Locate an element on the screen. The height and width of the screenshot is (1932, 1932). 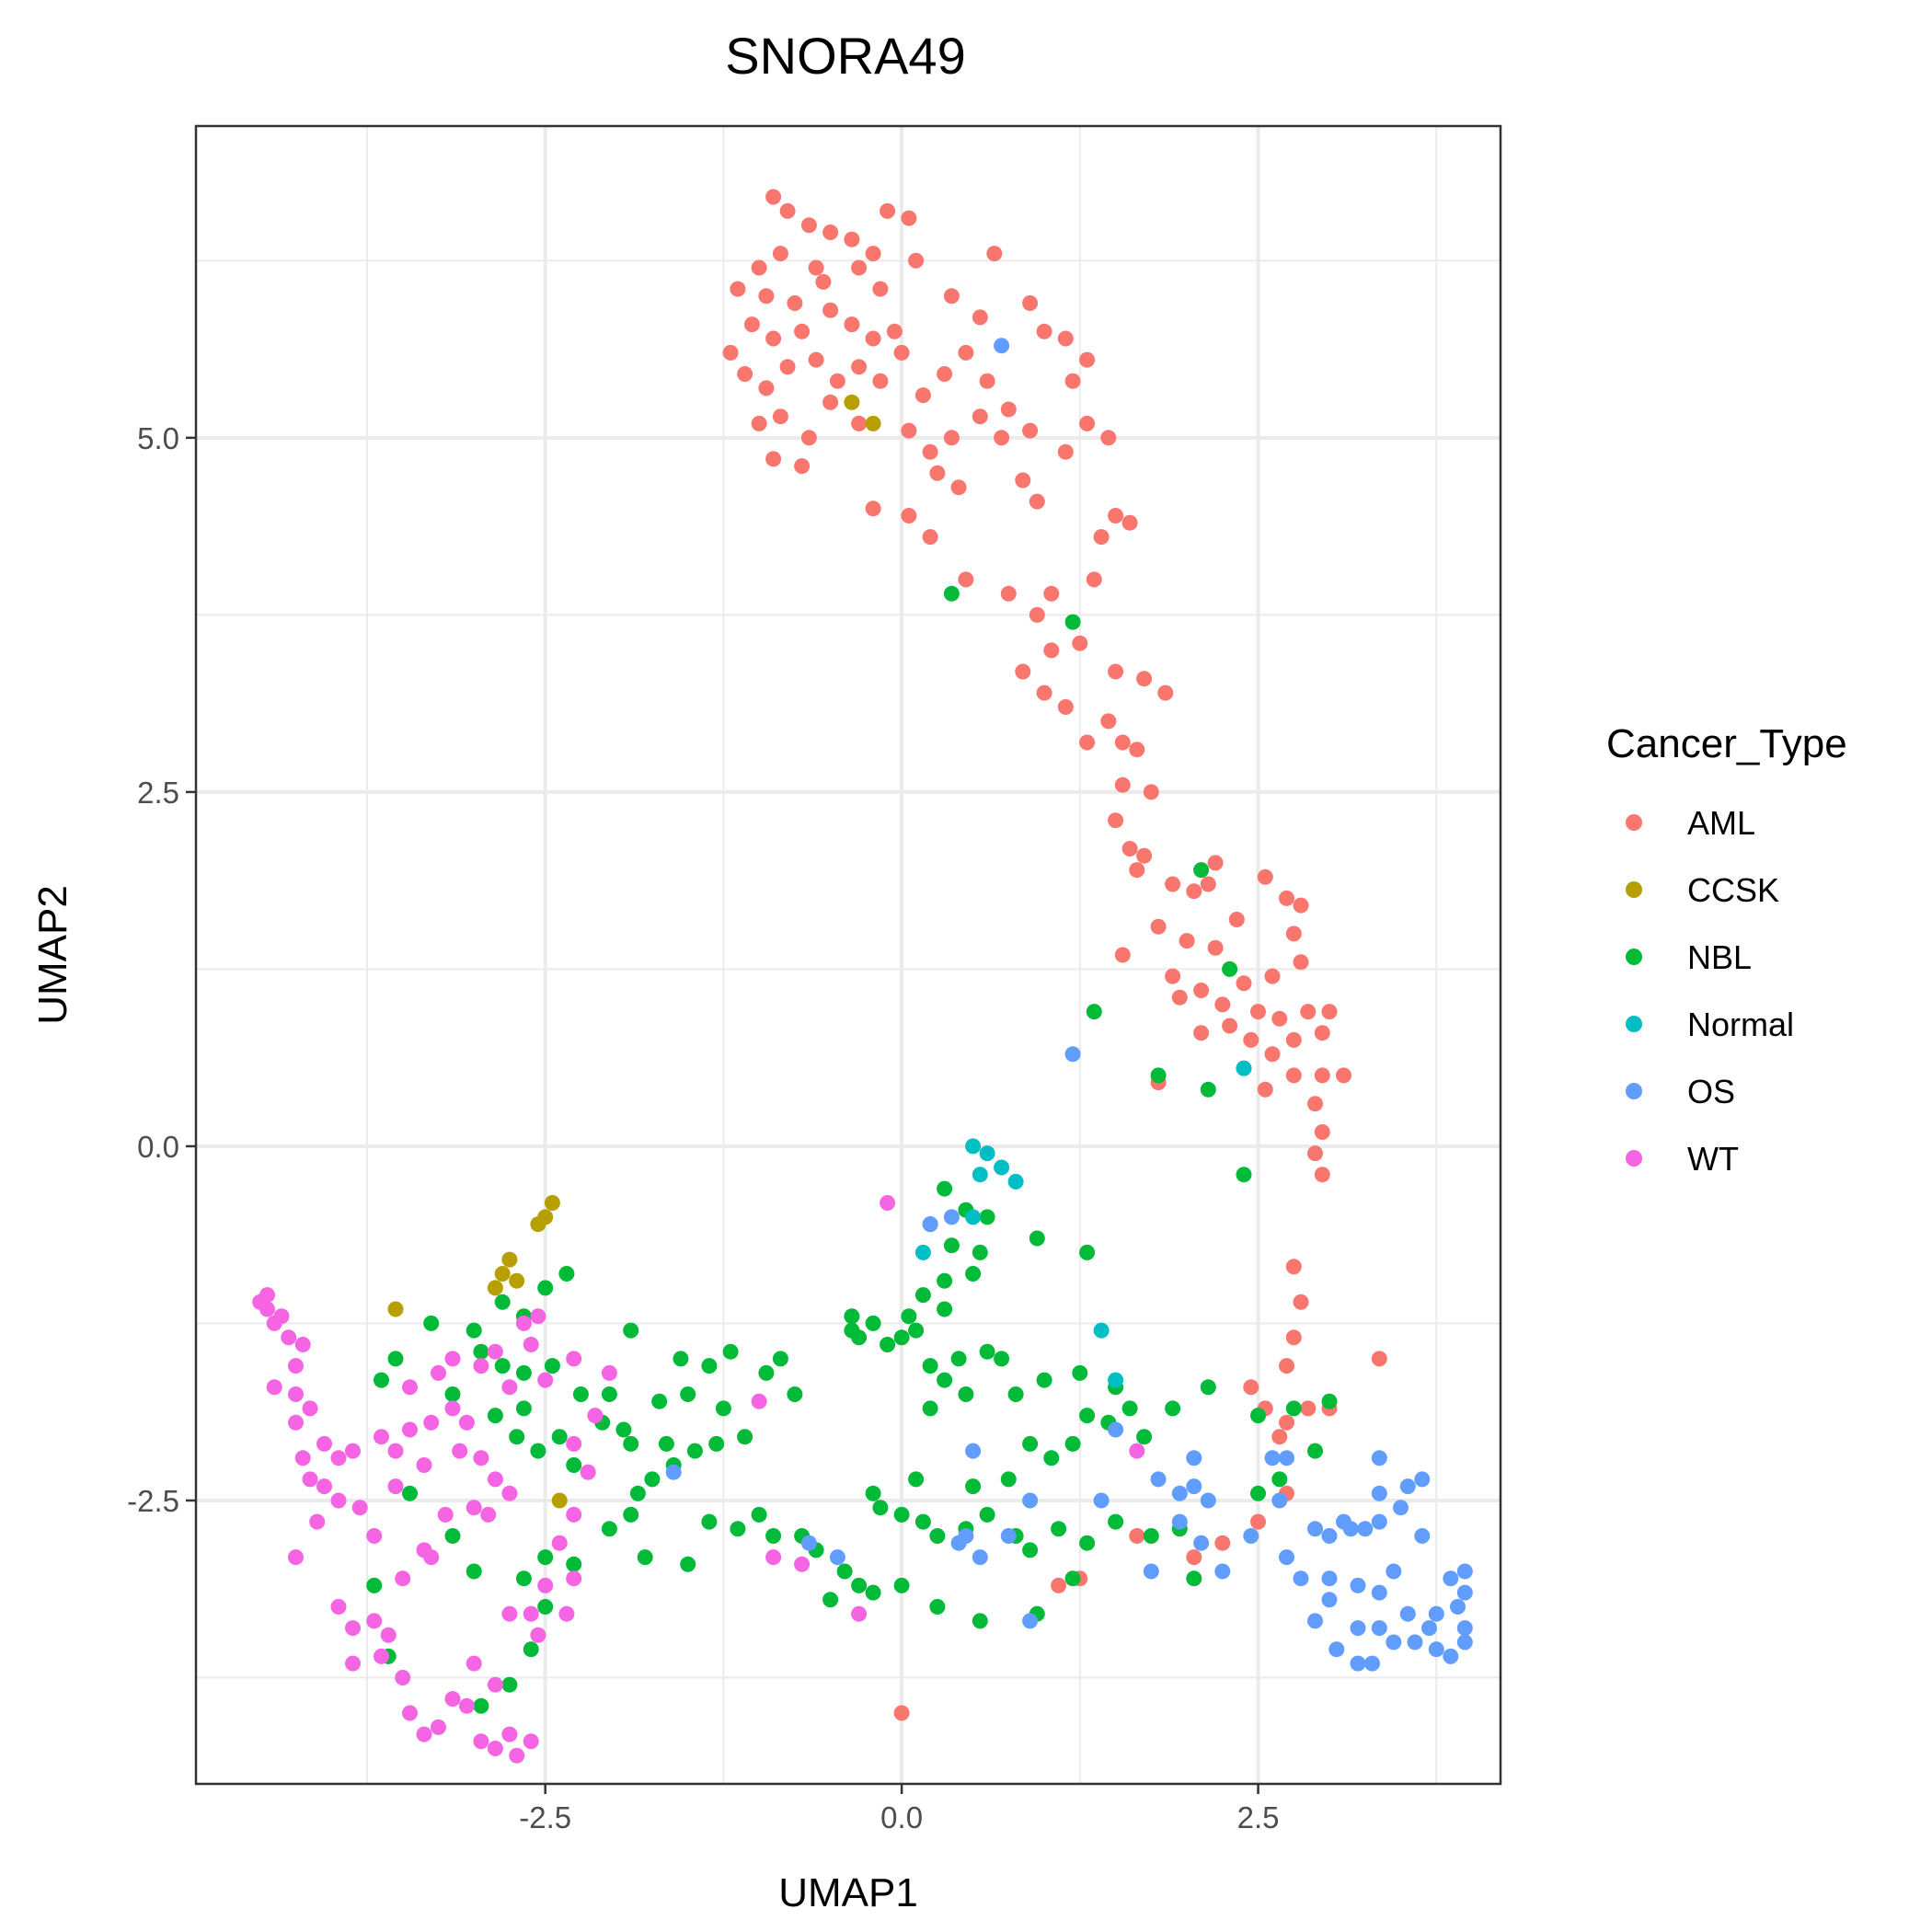
y-tick-label: 5.0 is located at coordinates (158, 438).